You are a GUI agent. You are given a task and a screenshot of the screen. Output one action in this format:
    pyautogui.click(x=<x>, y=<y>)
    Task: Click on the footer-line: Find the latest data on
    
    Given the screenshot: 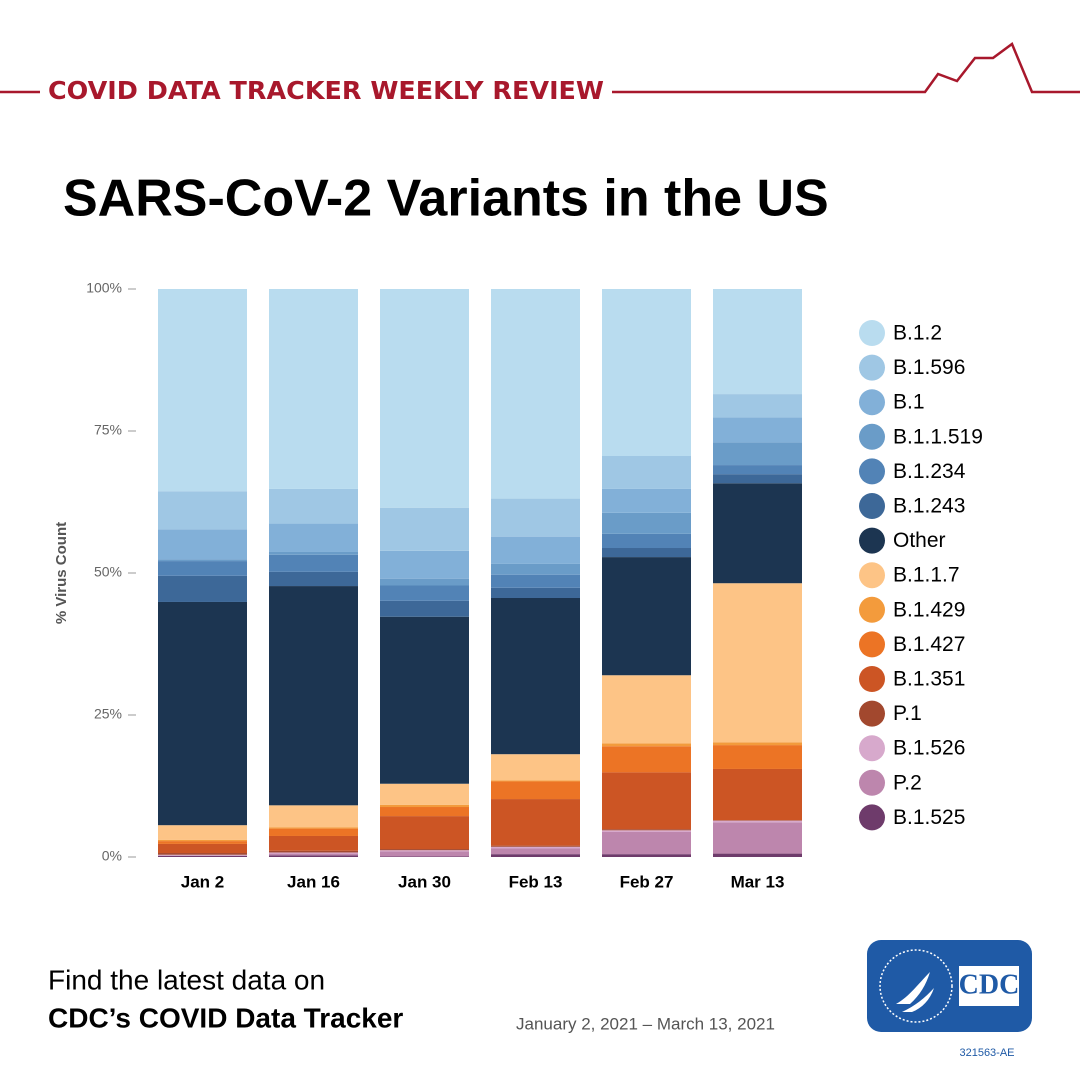 What is the action you would take?
    pyautogui.click(x=186, y=979)
    